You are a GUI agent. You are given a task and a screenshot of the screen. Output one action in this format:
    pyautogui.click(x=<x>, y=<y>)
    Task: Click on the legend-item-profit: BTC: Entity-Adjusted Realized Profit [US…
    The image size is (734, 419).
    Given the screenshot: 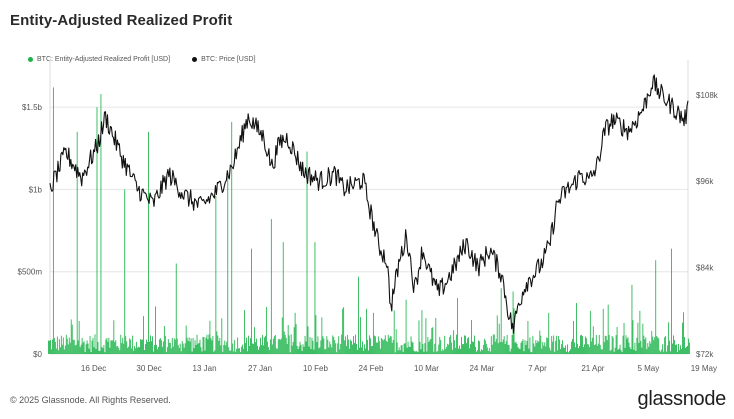 What is the action you would take?
    pyautogui.click(x=99, y=59)
    